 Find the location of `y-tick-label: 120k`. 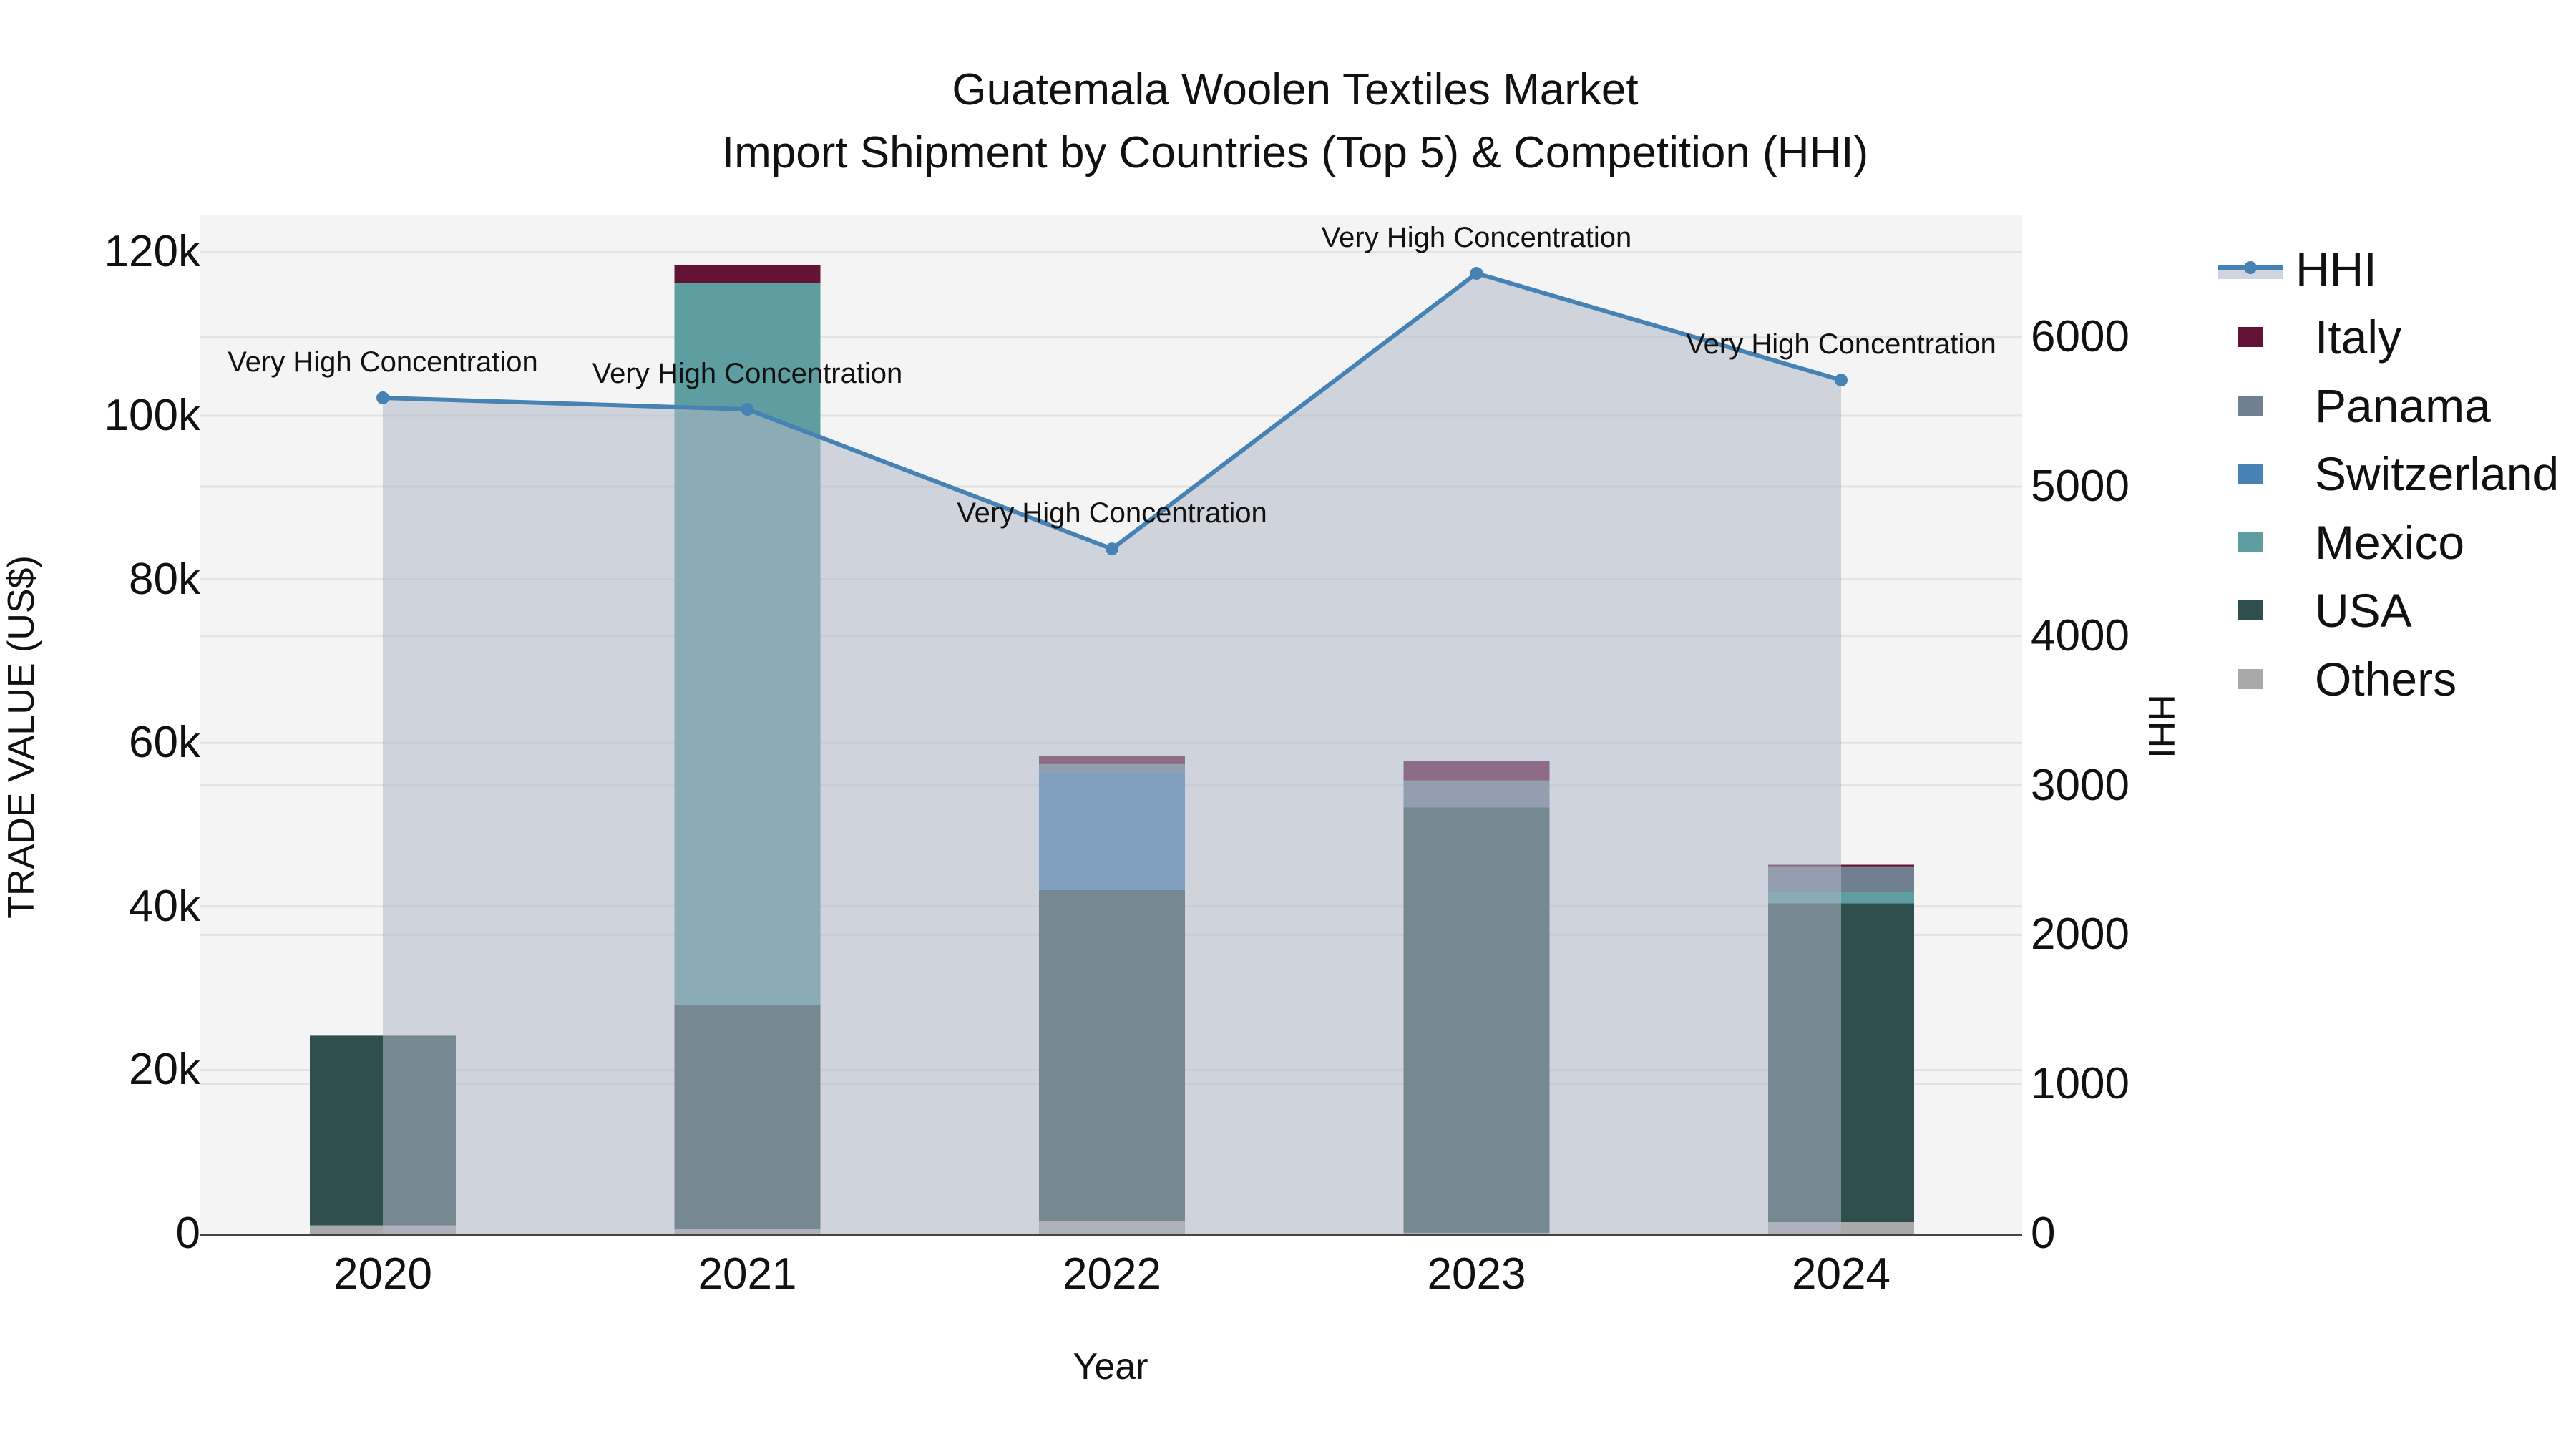

y-tick-label: 120k is located at coordinates (152, 252).